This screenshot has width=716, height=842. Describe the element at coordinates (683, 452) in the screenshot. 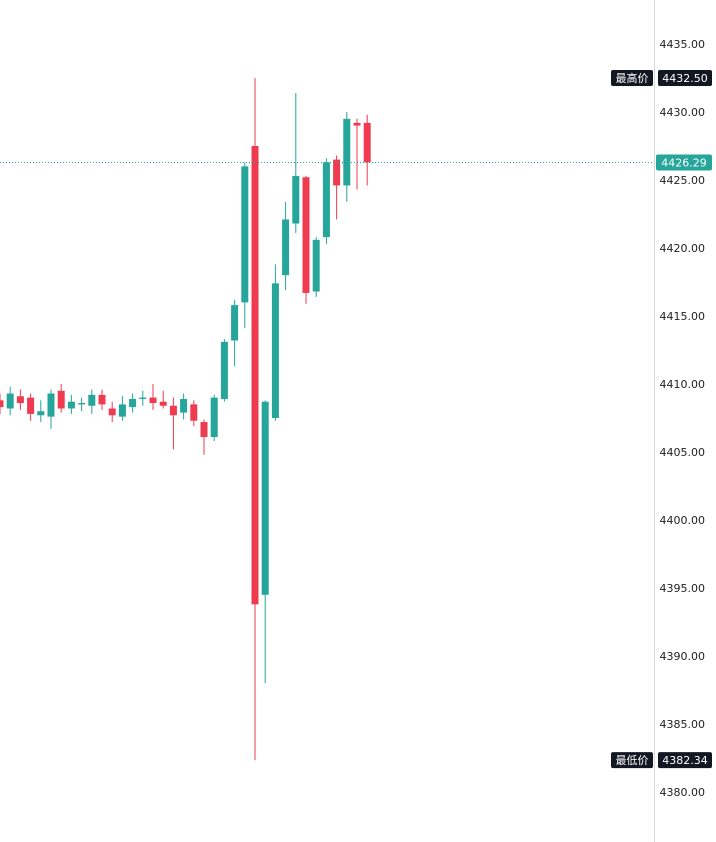

I see `y-tick-label: 4405.00` at that location.